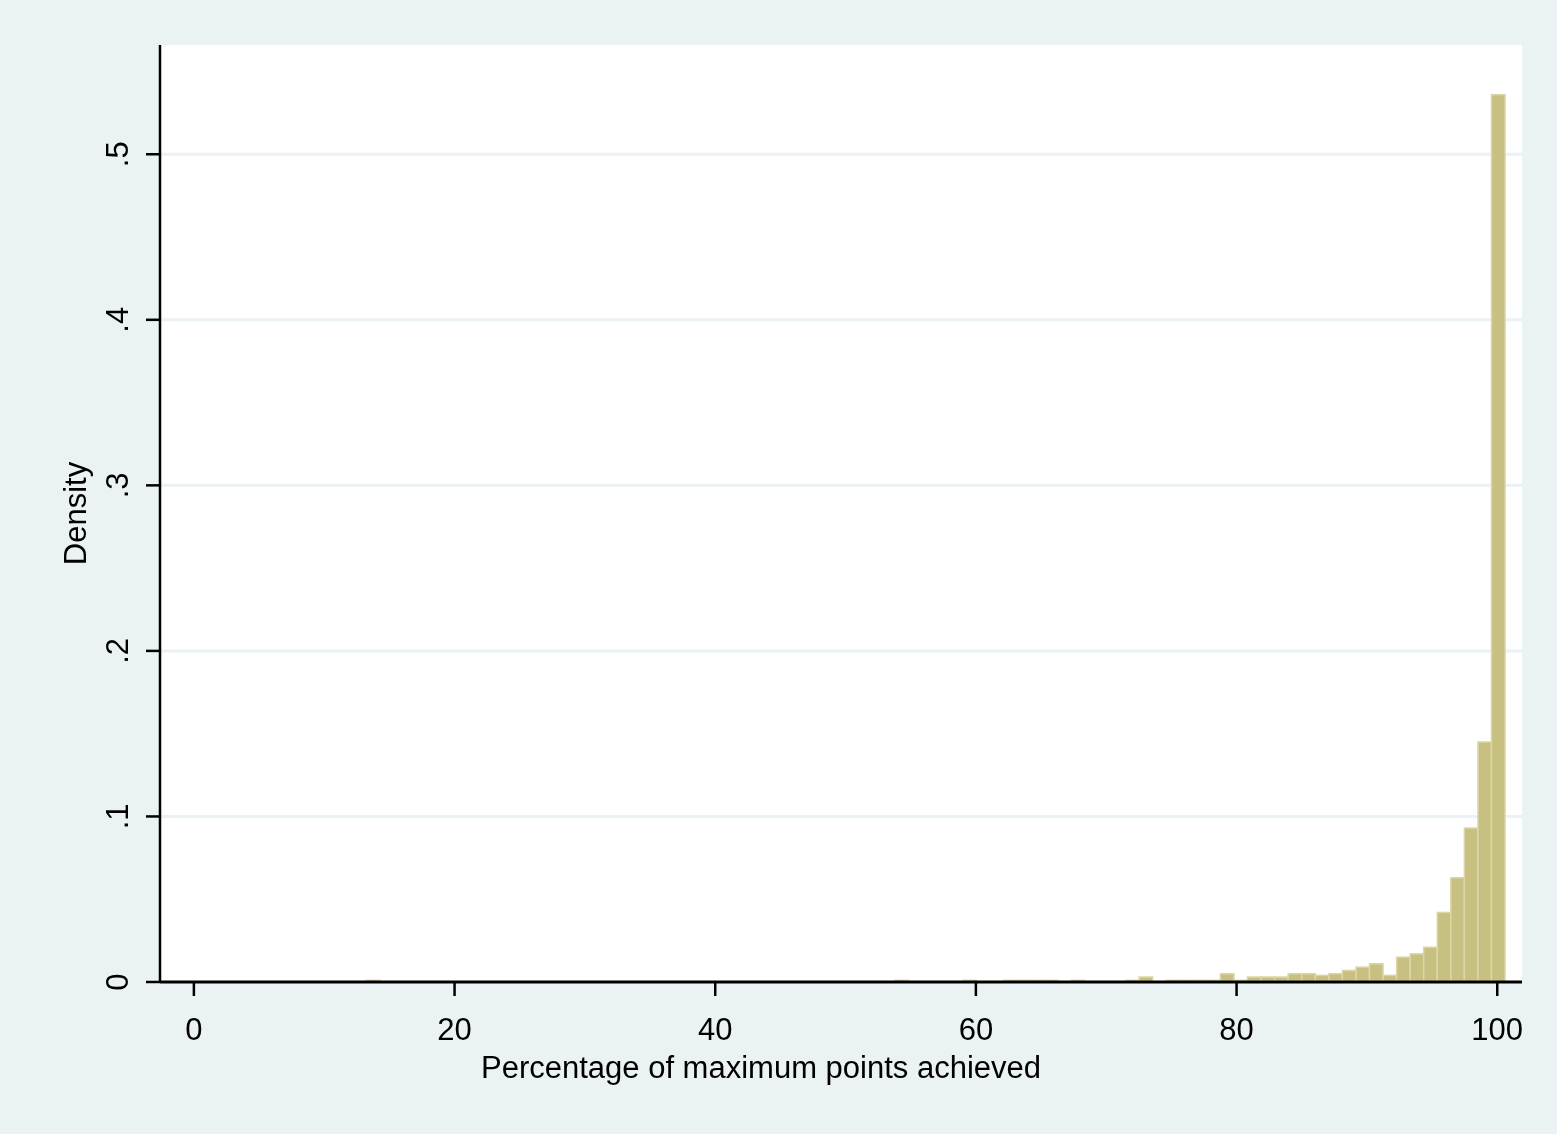 The width and height of the screenshot is (1557, 1134). What do you see at coordinates (761, 1067) in the screenshot?
I see `x-axis-title: Percentage of maximum points achieved` at bounding box center [761, 1067].